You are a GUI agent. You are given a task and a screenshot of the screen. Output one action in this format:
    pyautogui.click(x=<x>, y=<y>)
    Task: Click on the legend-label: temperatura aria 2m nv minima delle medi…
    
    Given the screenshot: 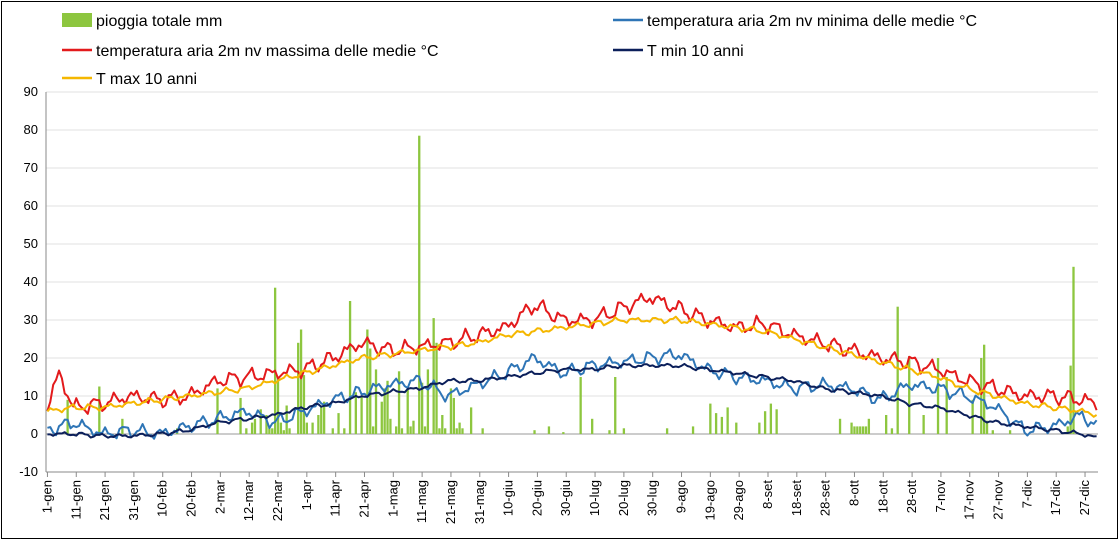 What is the action you would take?
    pyautogui.click(x=812, y=21)
    